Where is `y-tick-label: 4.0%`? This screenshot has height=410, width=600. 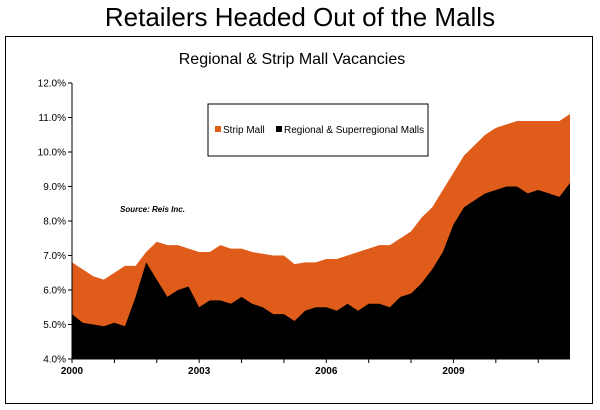
y-tick-label: 4.0% is located at coordinates (54, 360).